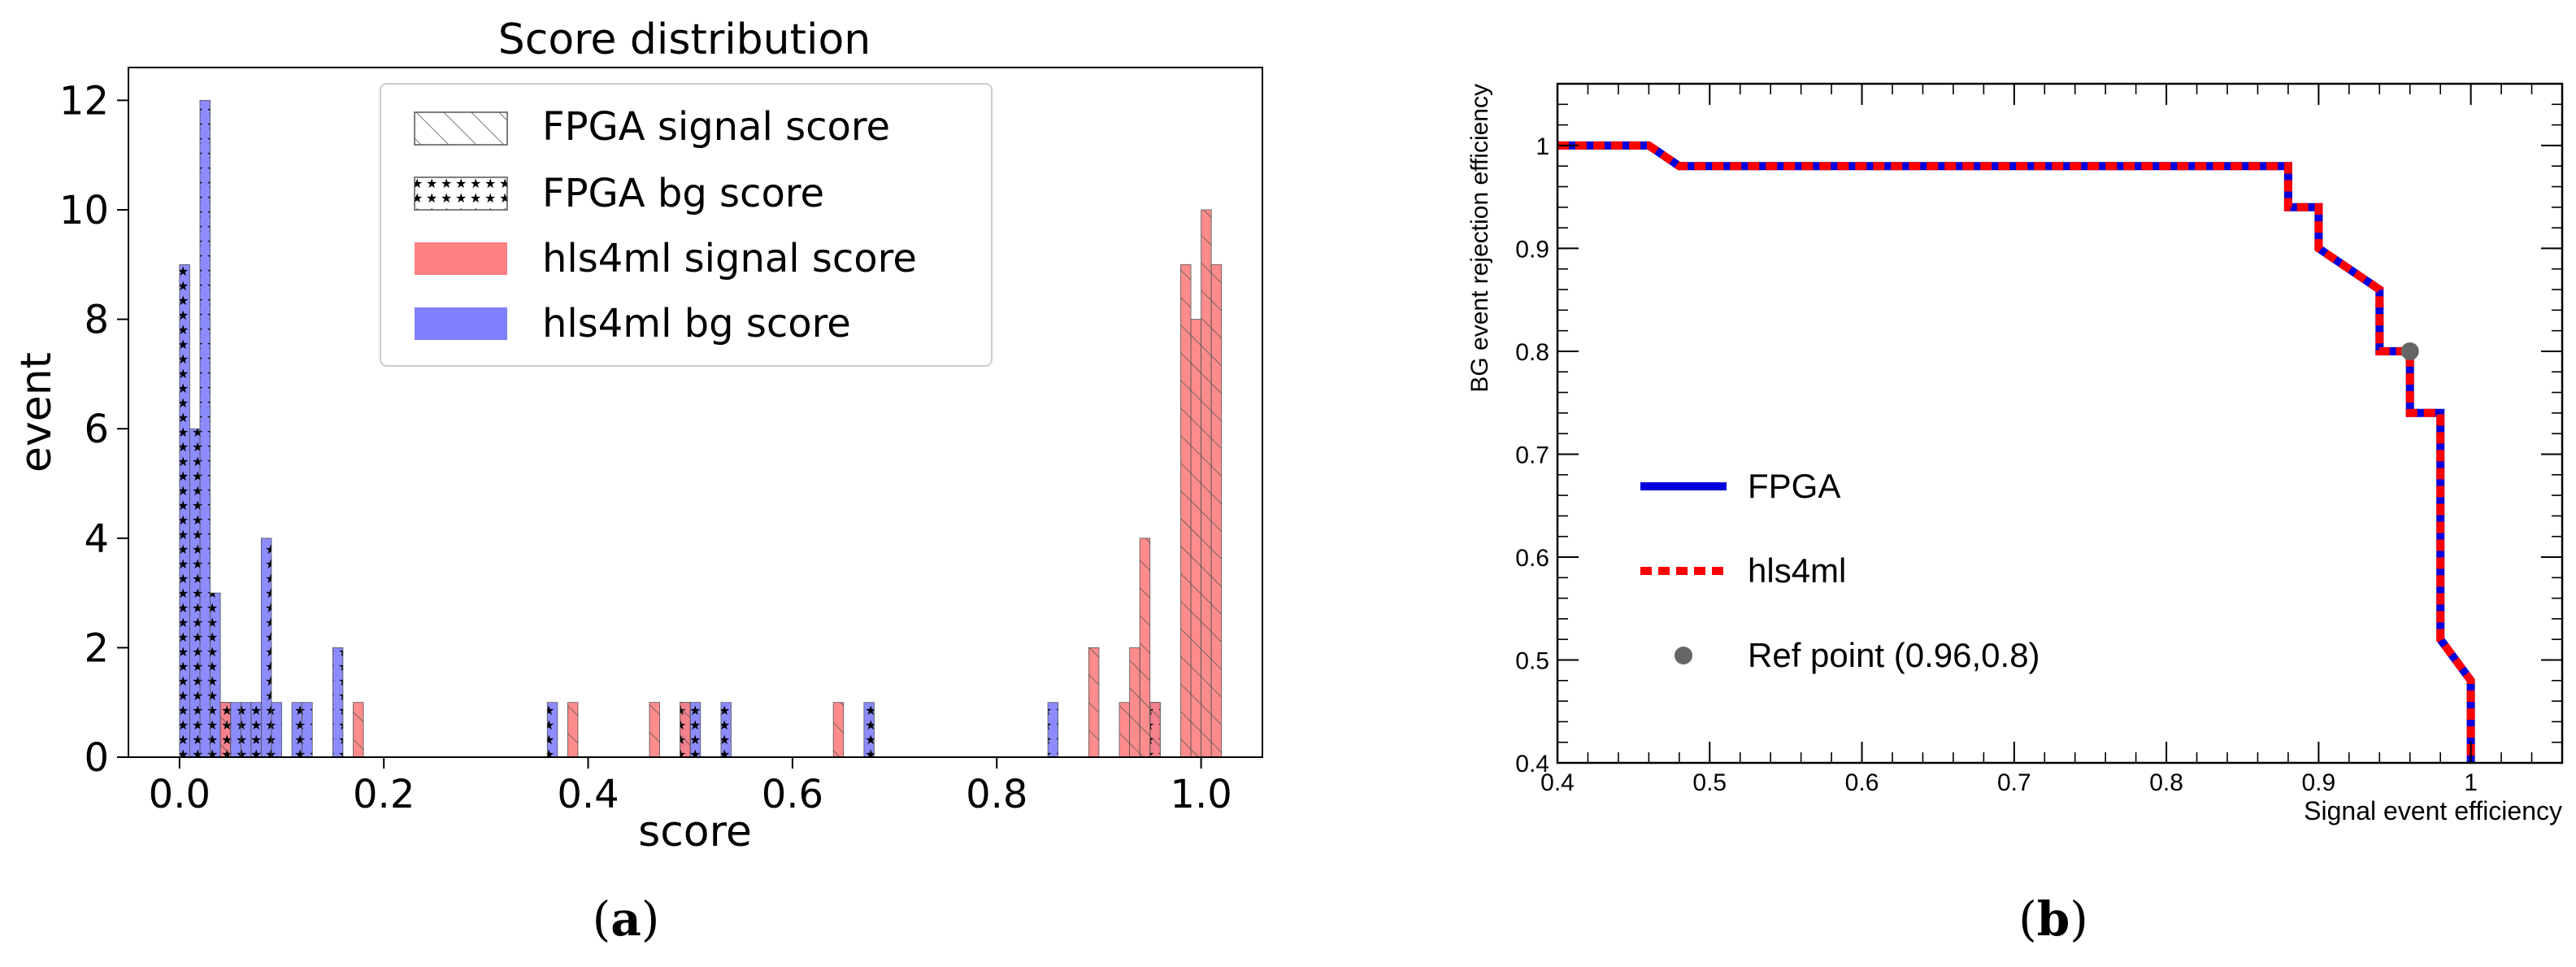  What do you see at coordinates (2014, 783) in the screenshot?
I see `x-tick-label: 0.7` at bounding box center [2014, 783].